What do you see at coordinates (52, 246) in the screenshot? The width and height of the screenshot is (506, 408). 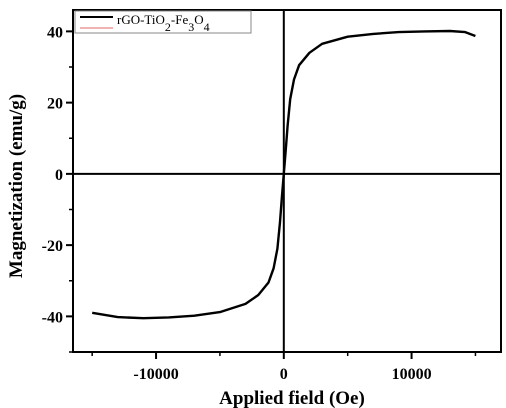 I see `y-tick-label: -20` at bounding box center [52, 246].